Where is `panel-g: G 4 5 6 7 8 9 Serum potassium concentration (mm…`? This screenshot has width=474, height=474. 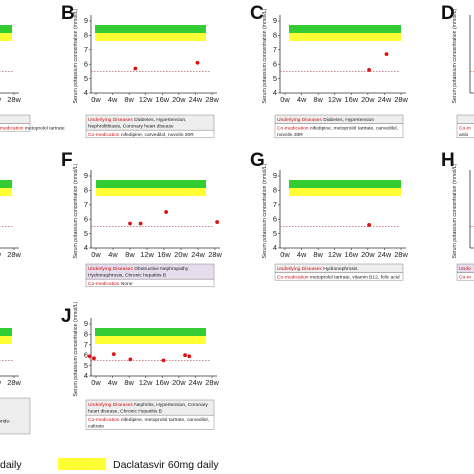 panel-g: G 4 5 6 7 8 9 Serum potassium concentration (mm… is located at coordinates (329, 215).